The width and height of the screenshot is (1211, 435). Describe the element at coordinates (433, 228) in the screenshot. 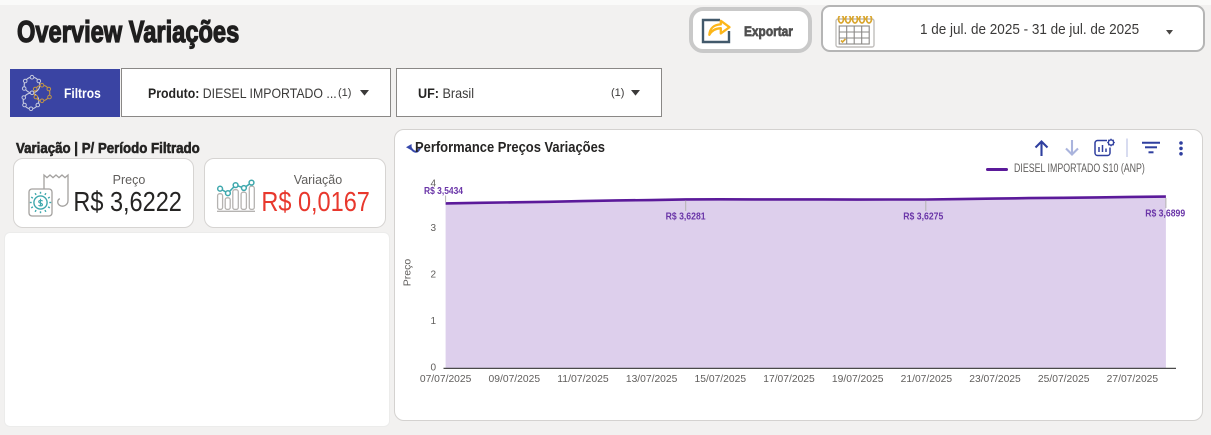

I see `svg-text: 3` at that location.